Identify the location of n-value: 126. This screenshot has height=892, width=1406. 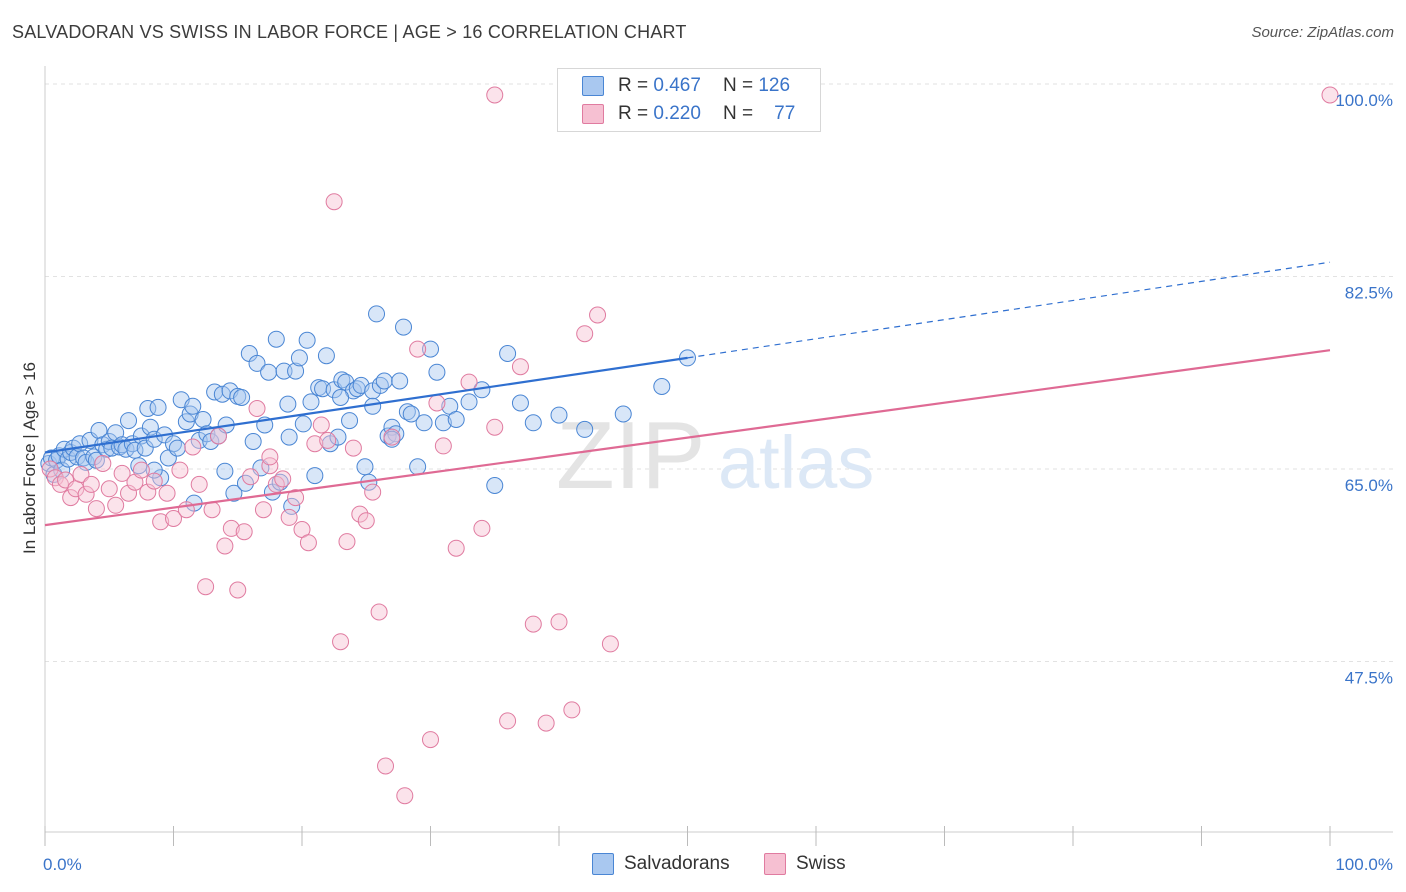
(774, 85).